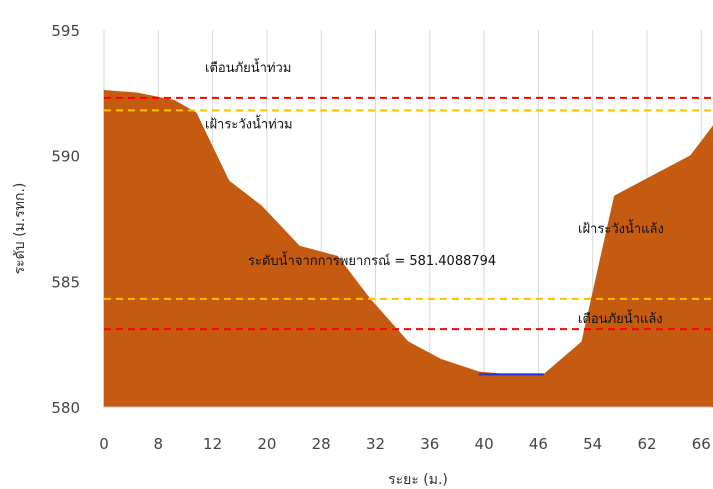  I want to click on reference-label-4: เตือนภัยน้ำแล้ง, so click(620, 318).